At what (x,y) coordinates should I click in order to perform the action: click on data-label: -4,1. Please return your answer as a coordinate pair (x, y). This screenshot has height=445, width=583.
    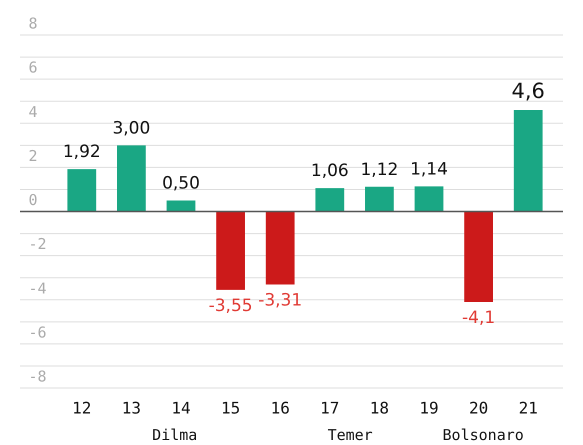
    Looking at the image, I should click on (479, 318).